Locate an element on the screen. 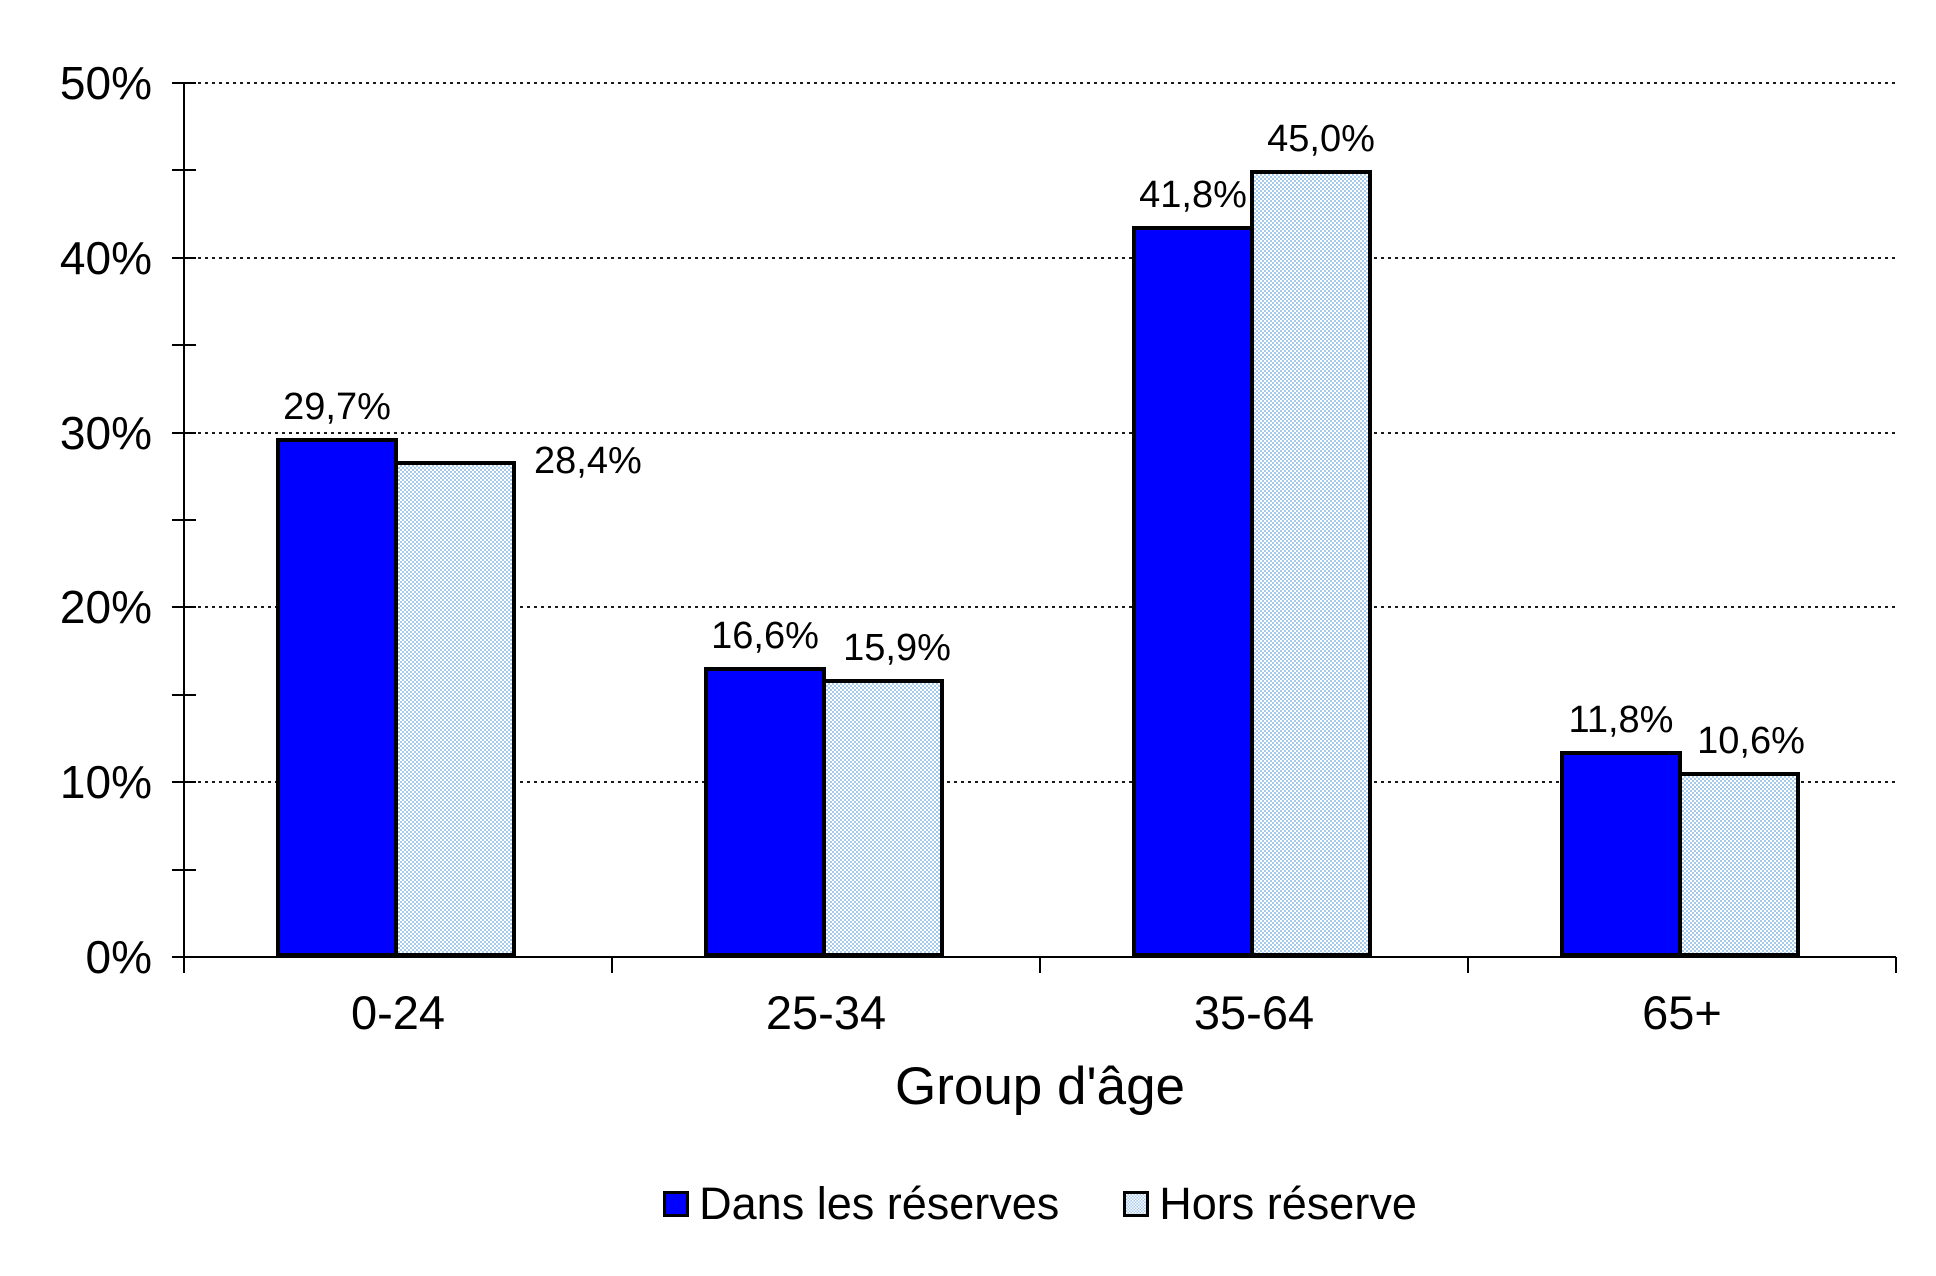 The width and height of the screenshot is (1936, 1276). y-axis-line is located at coordinates (184, 528).